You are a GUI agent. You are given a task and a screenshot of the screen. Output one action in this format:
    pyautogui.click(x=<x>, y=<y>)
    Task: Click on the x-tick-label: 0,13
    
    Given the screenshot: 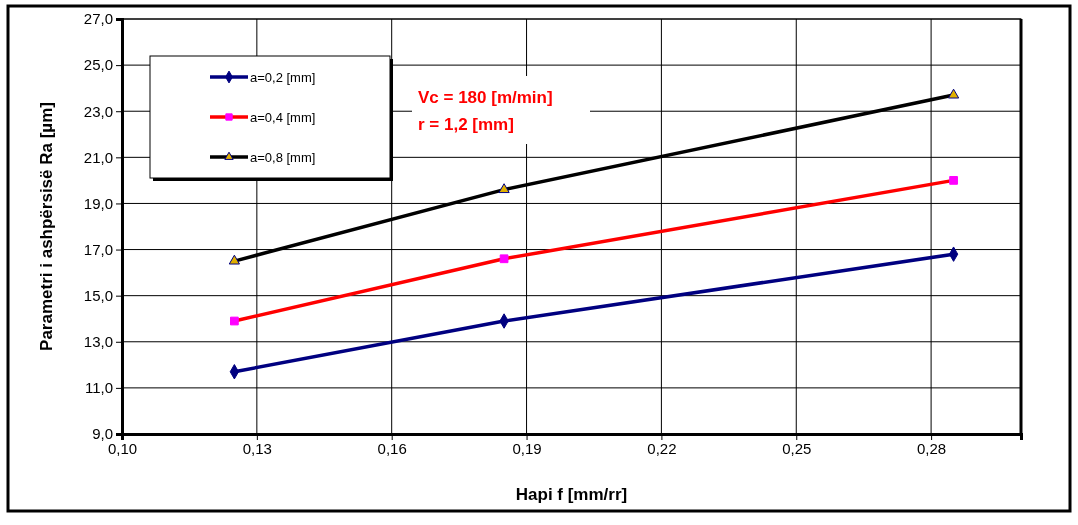 What is the action you would take?
    pyautogui.click(x=257, y=448)
    